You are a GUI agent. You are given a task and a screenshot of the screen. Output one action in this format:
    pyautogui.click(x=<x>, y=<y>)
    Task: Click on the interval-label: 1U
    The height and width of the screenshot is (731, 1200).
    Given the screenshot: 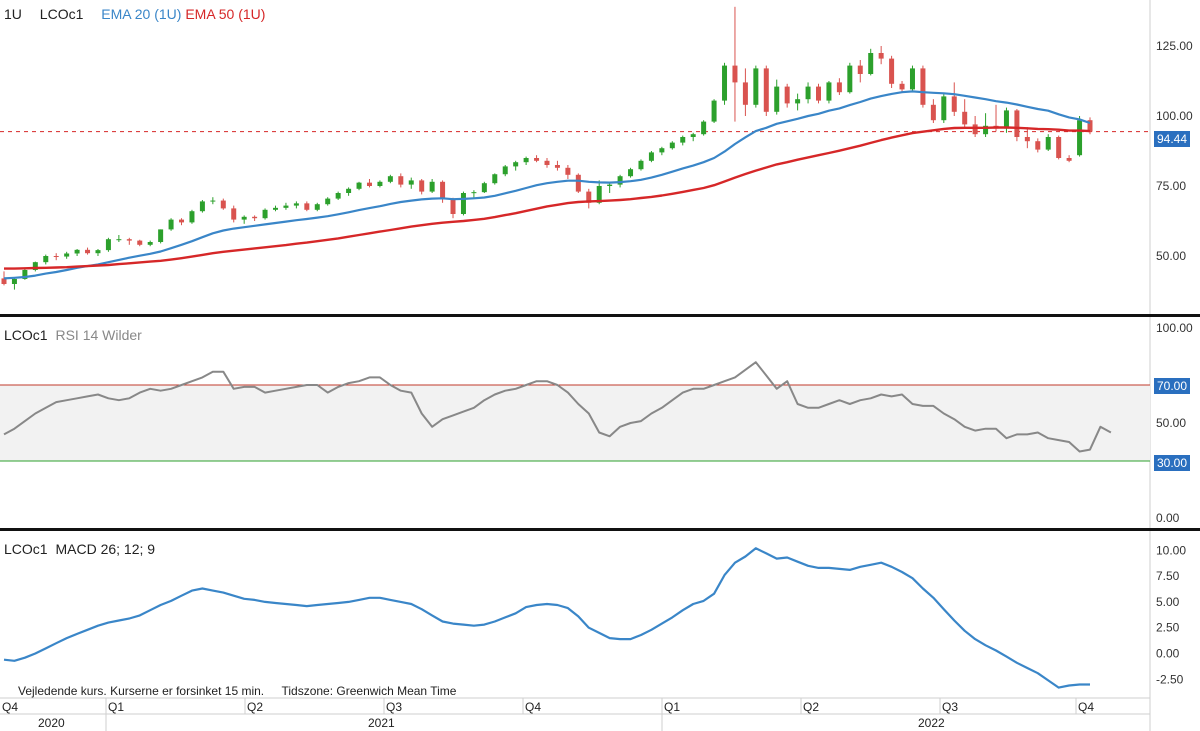 What is the action you would take?
    pyautogui.click(x=13, y=14)
    